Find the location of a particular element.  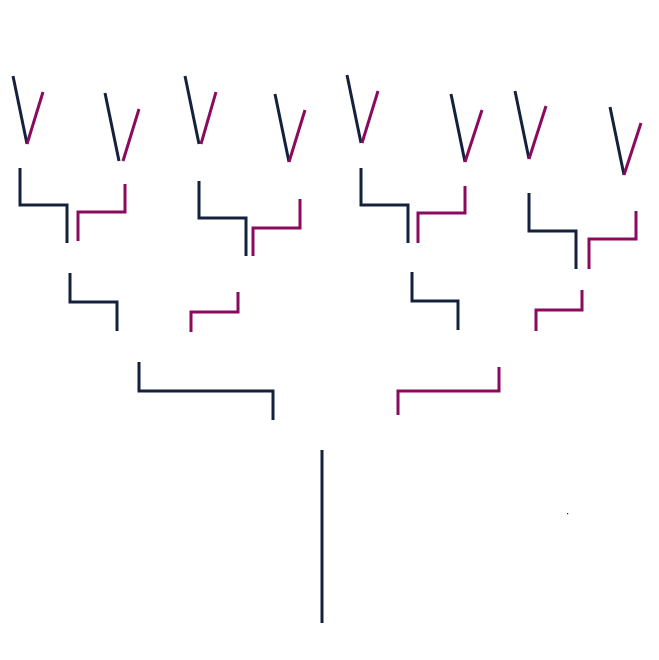

leaf-v-5-right is located at coordinates (370, 117).